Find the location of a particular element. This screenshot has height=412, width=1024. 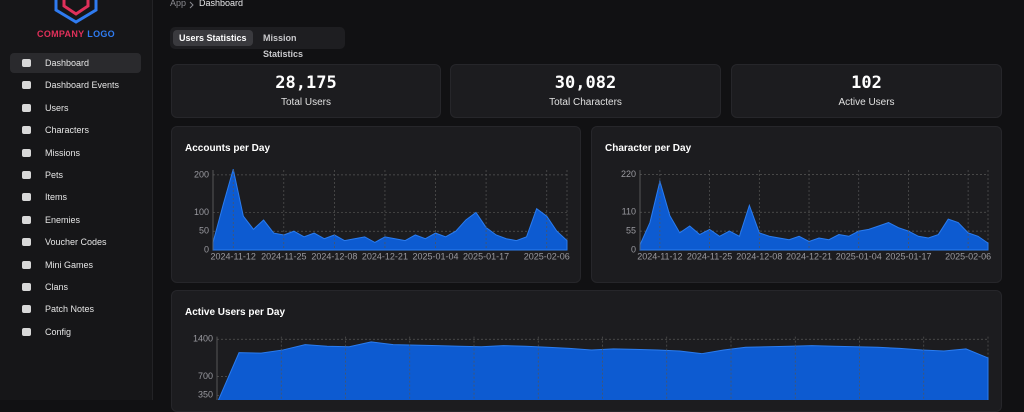

nav-label: Mini Games is located at coordinates (69, 264).